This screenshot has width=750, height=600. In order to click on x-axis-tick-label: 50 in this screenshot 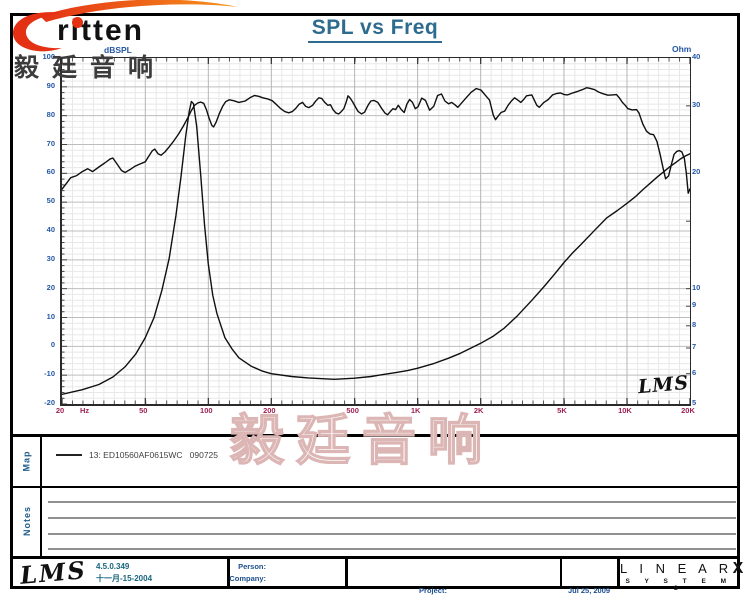, I will do `click(143, 410)`.